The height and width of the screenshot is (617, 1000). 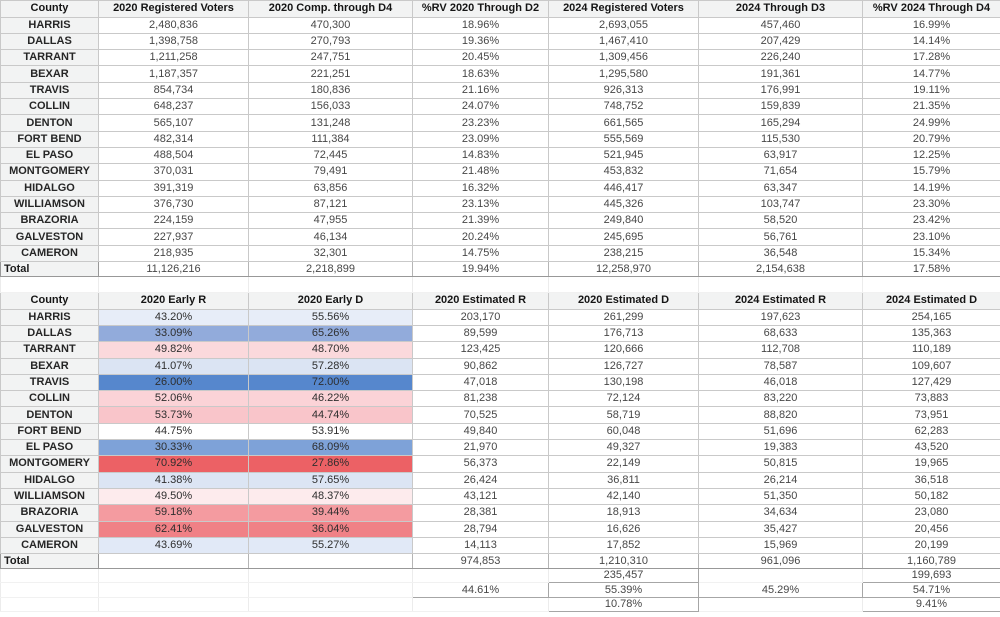 I want to click on early-d-cell: 46.22%, so click(x=330, y=399).